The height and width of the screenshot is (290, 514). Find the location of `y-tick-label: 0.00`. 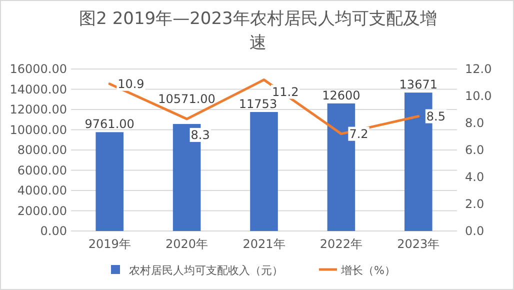

y-tick-label: 0.00 is located at coordinates (53, 231).